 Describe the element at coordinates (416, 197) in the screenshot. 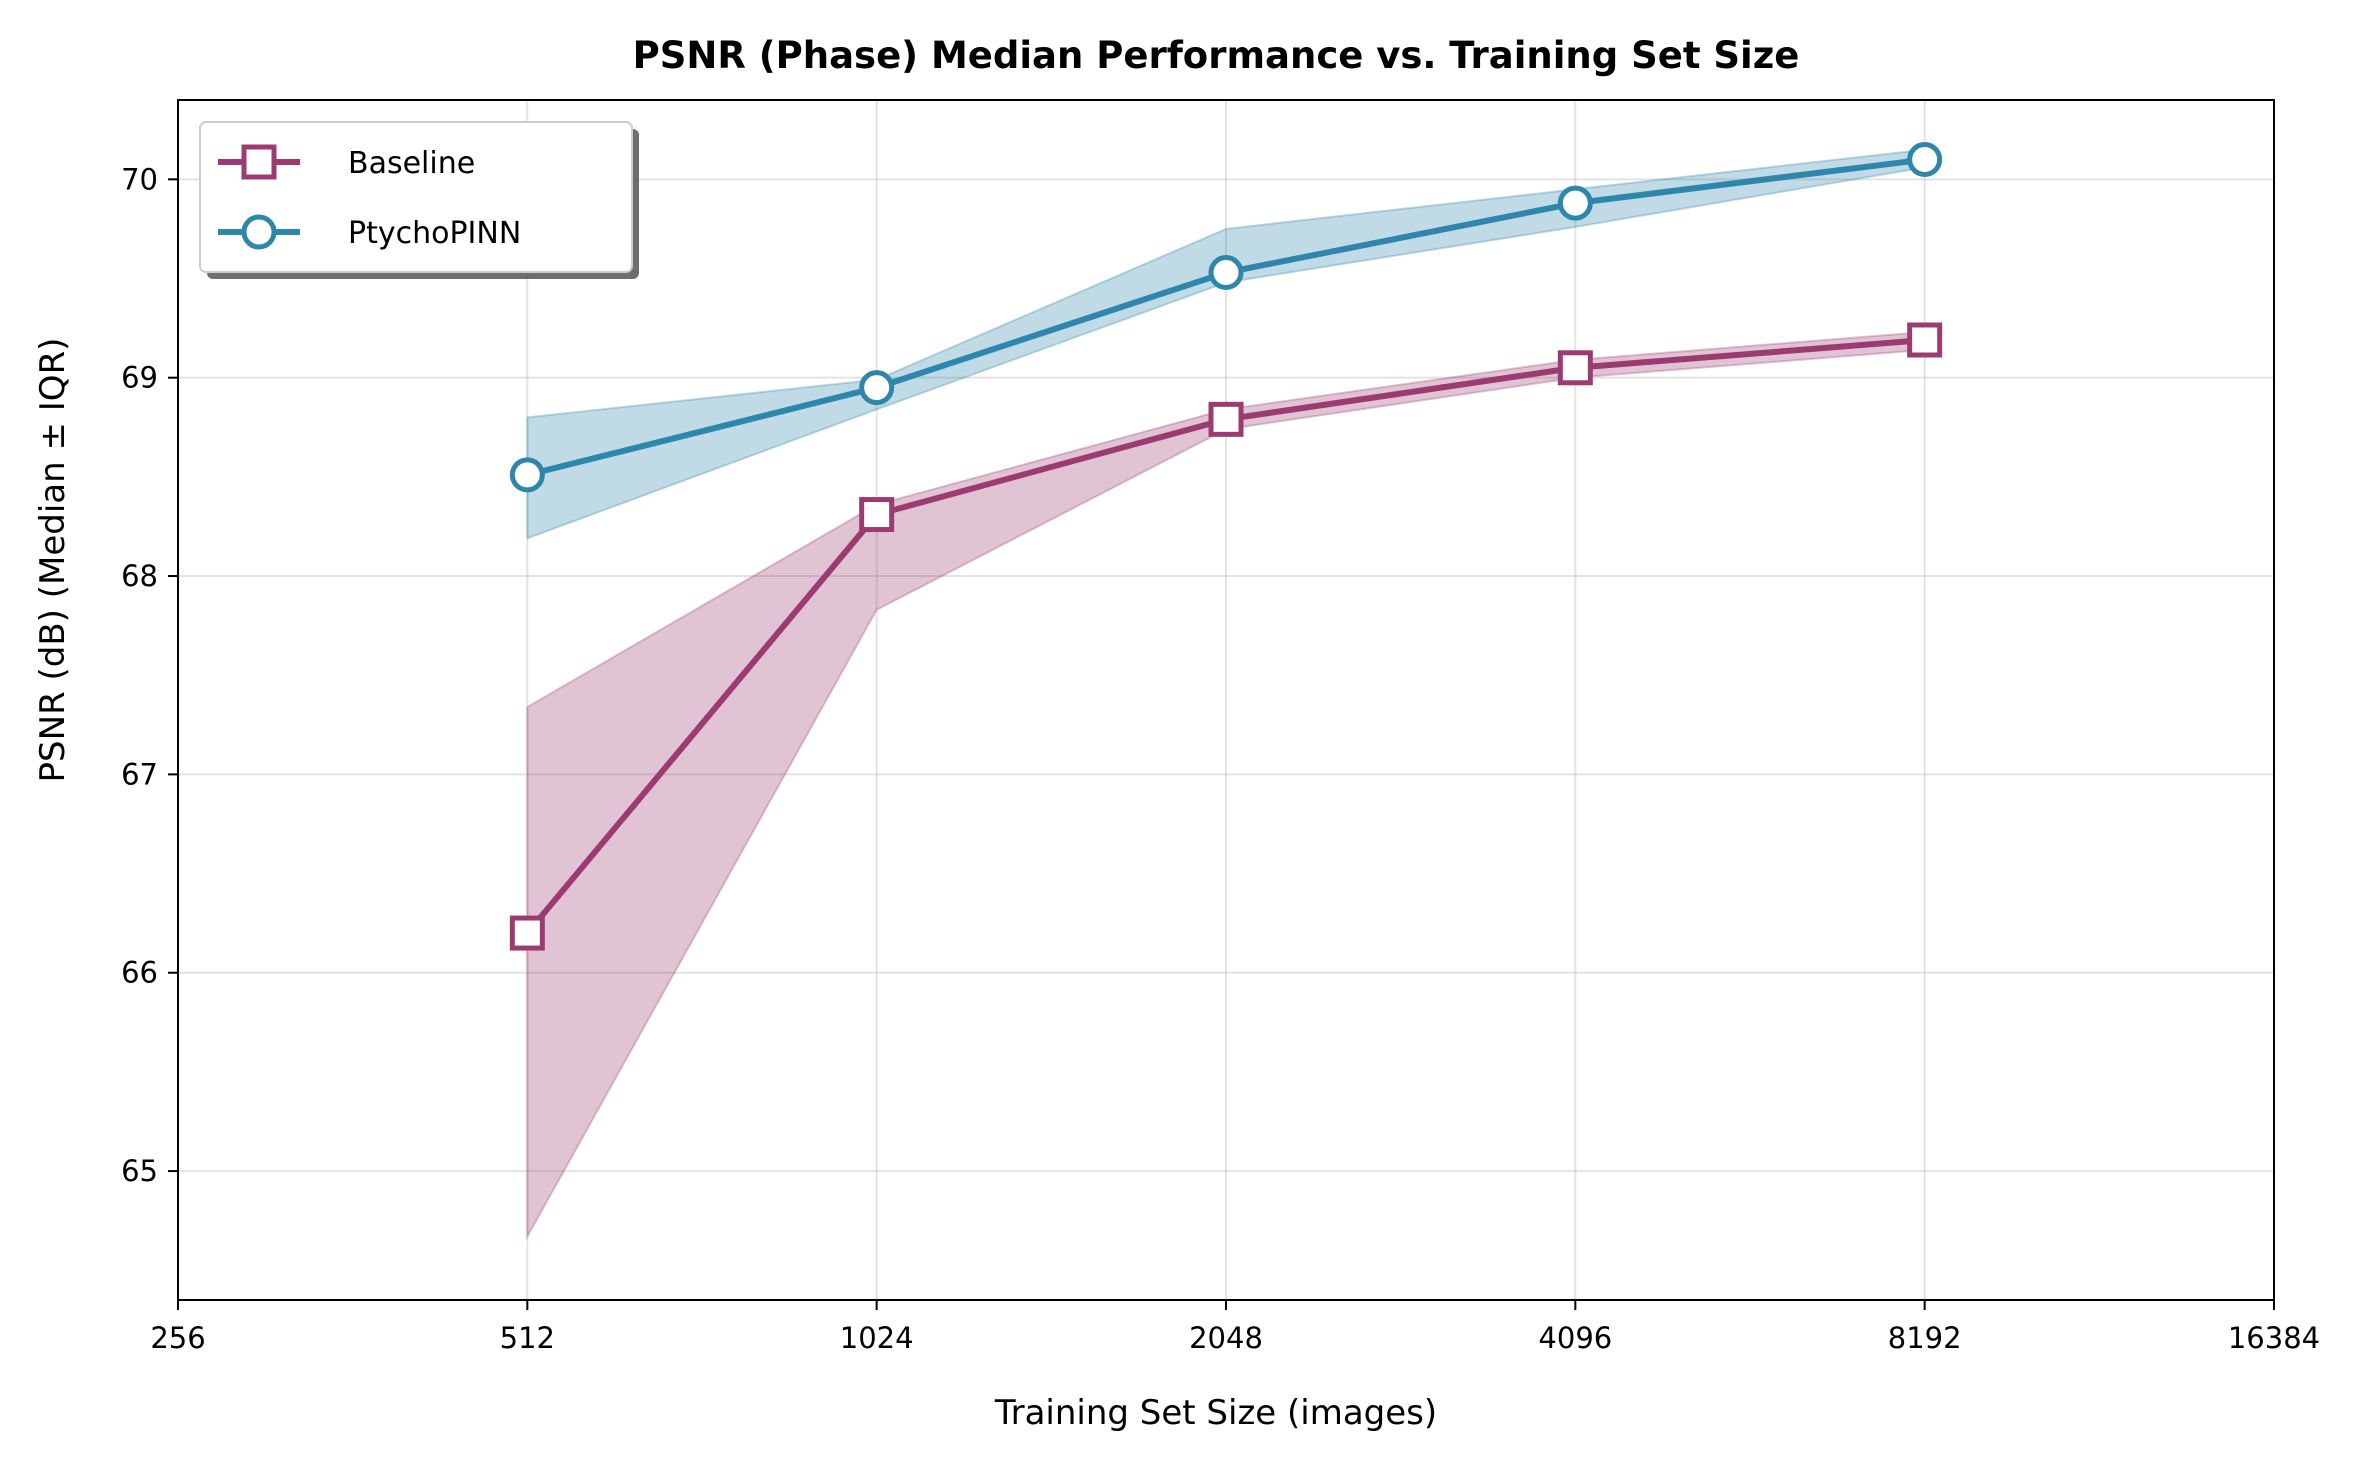

I see `legend-box` at that location.